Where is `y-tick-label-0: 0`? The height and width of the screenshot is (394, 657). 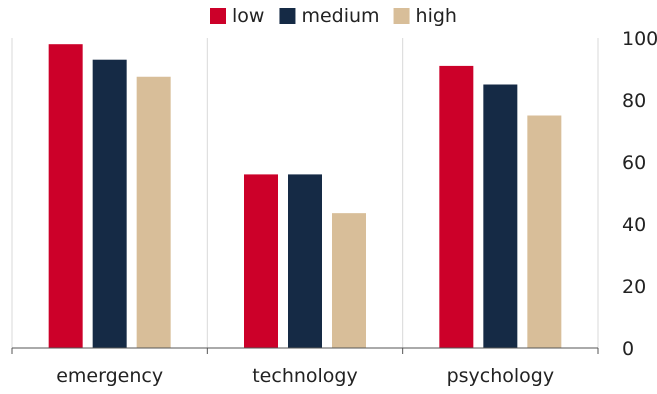 y-tick-label-0: 0 is located at coordinates (628, 349).